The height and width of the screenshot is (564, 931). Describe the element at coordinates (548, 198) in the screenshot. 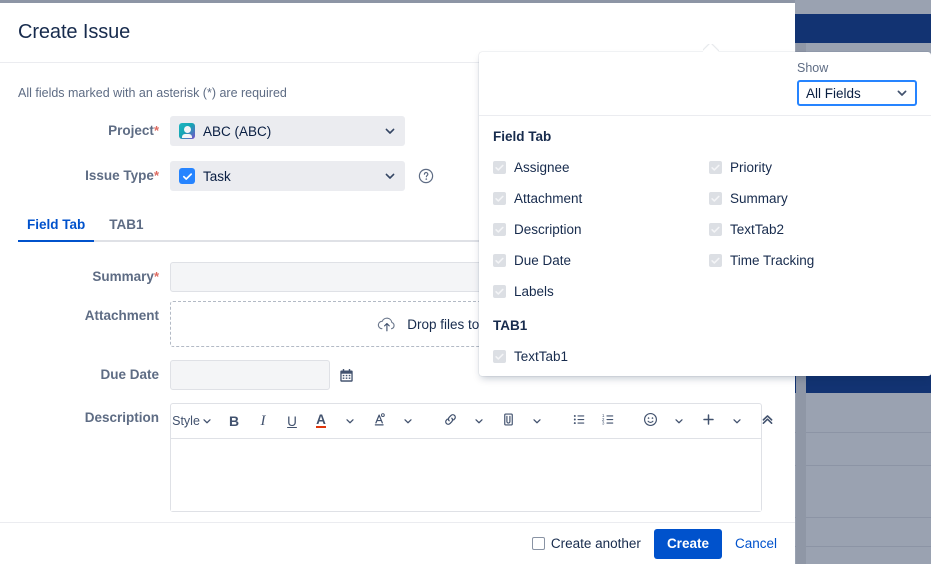

I see `field-item-label: Attachment` at that location.